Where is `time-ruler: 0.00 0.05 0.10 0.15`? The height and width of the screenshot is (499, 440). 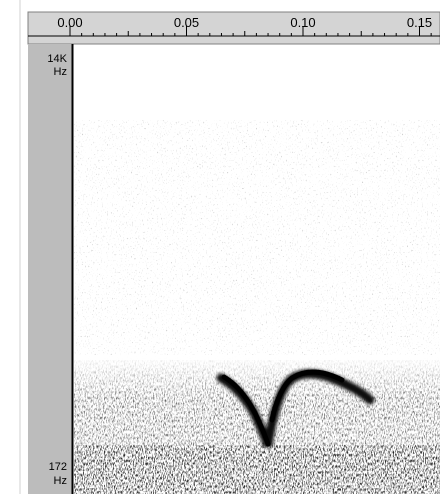 time-ruler: 0.00 0.05 0.10 0.15 is located at coordinates (233, 28).